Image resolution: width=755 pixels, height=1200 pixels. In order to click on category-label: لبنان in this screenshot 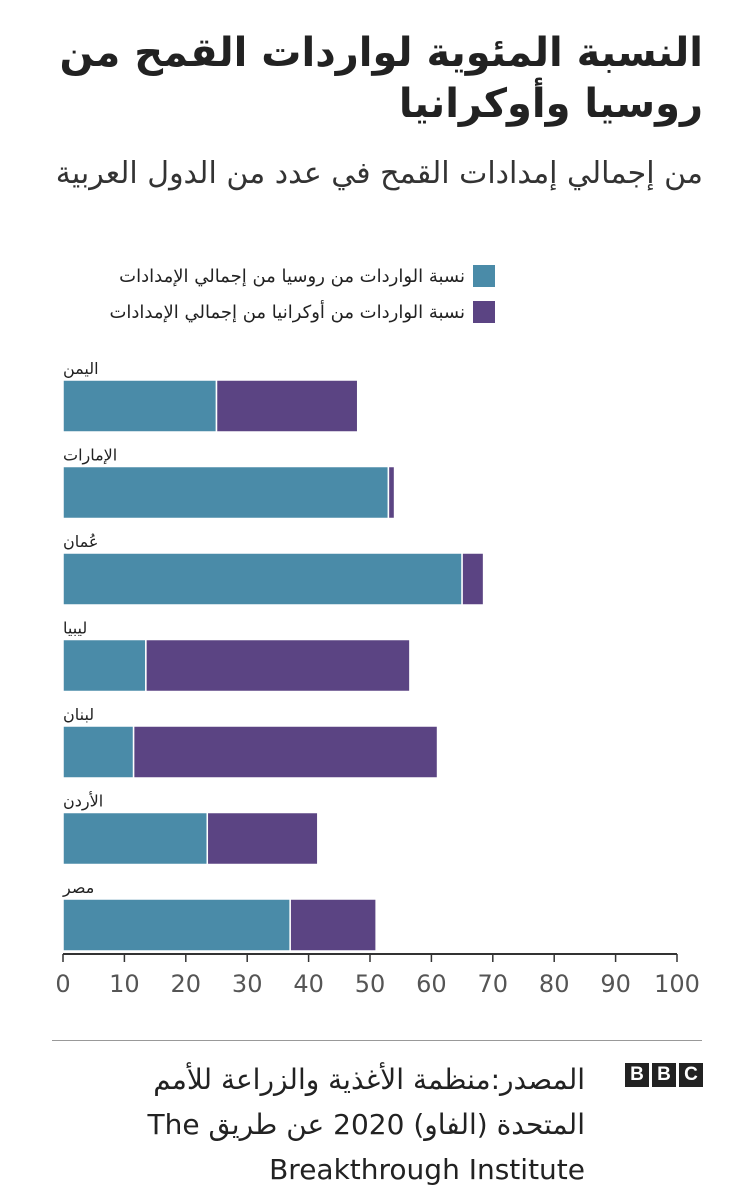, I will do `click(78, 714)`.